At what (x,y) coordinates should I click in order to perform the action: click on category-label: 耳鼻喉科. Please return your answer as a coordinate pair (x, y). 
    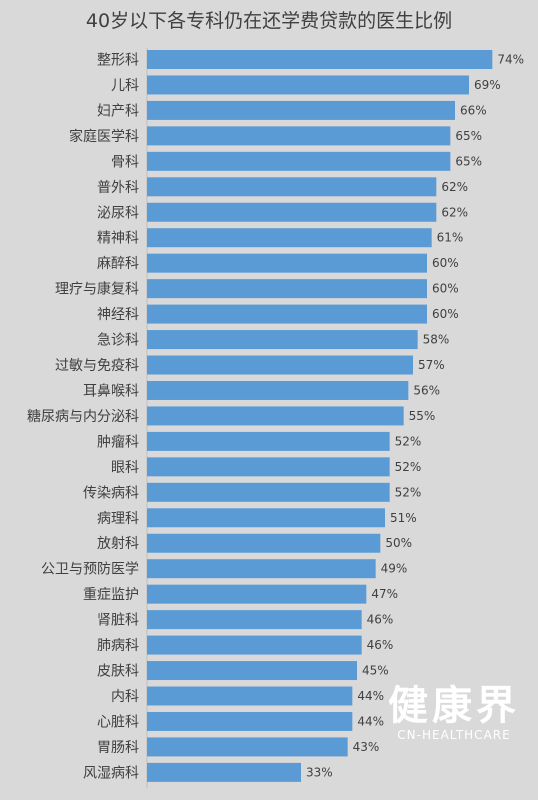
    Looking at the image, I should click on (111, 390).